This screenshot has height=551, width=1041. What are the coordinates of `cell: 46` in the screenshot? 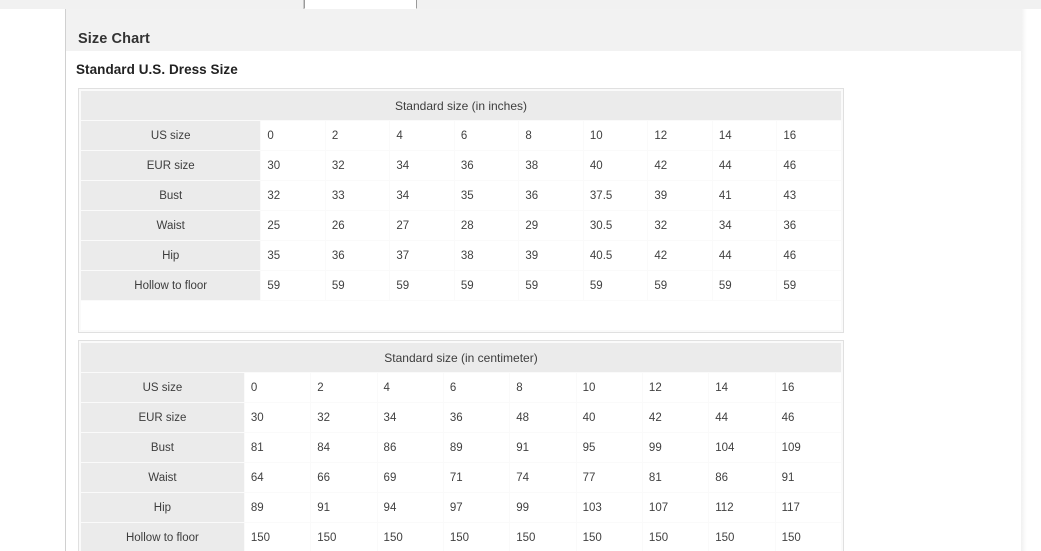 It's located at (808, 417).